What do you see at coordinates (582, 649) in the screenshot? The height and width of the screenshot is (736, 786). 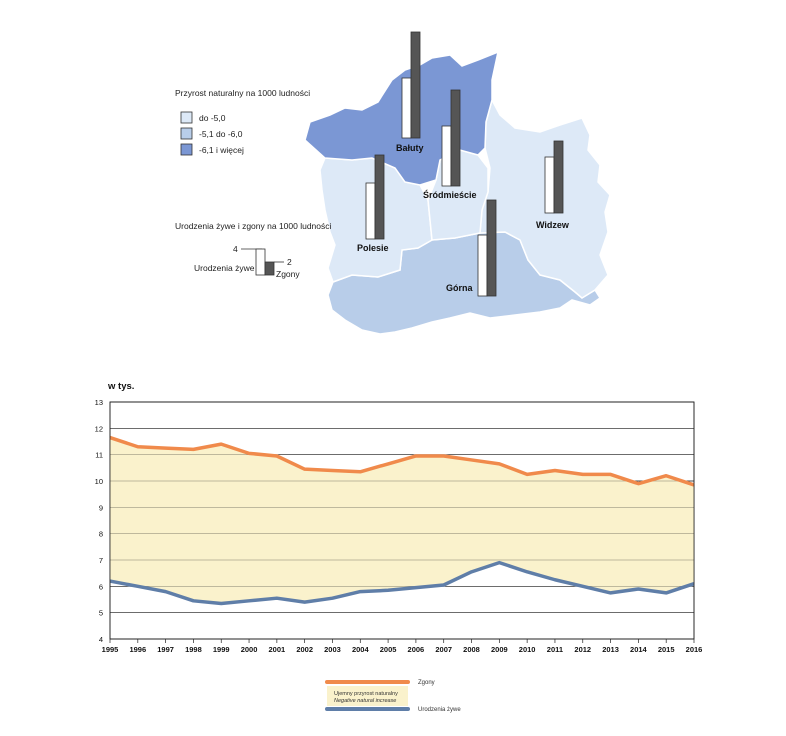 I see `x-tick-label: 2012` at bounding box center [582, 649].